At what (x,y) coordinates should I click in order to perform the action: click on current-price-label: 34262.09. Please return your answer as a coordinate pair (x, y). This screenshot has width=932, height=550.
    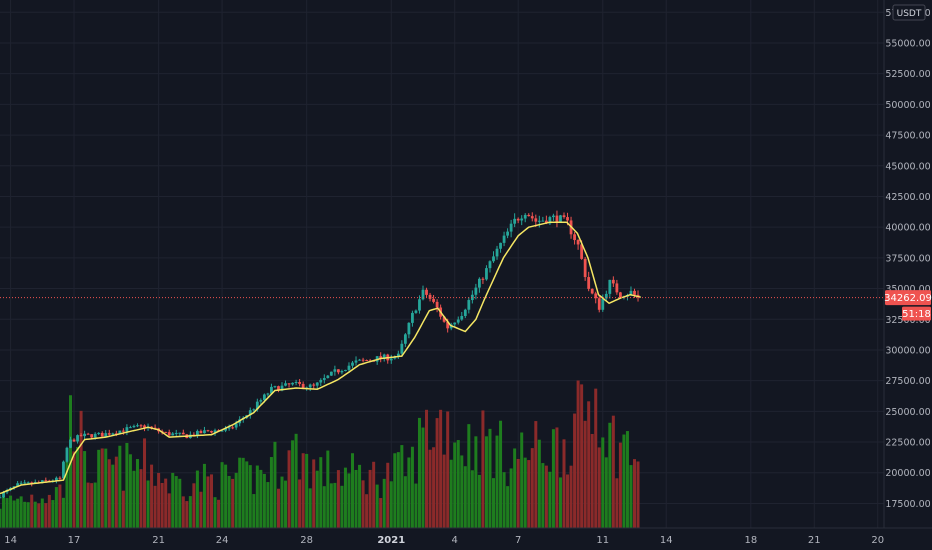
    Looking at the image, I should click on (908, 298).